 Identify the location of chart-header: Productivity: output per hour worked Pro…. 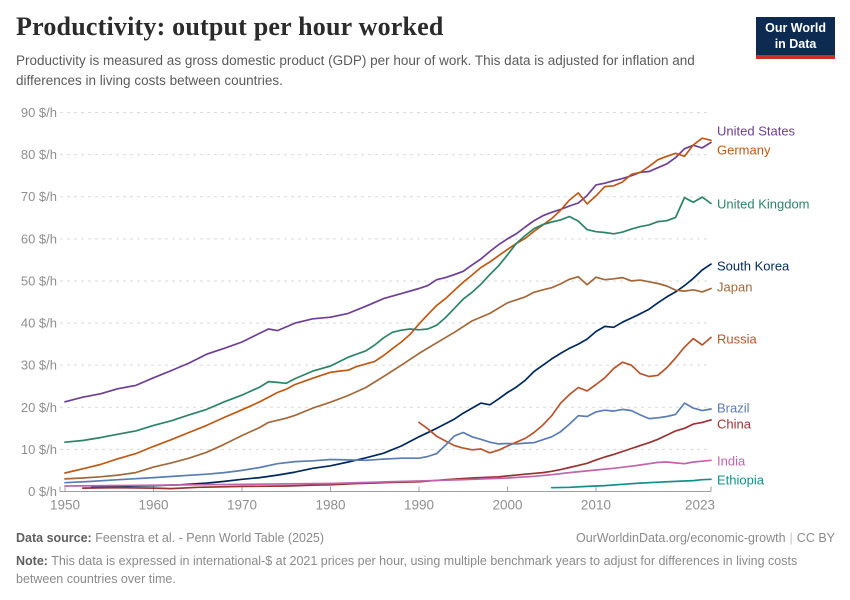
(366, 51).